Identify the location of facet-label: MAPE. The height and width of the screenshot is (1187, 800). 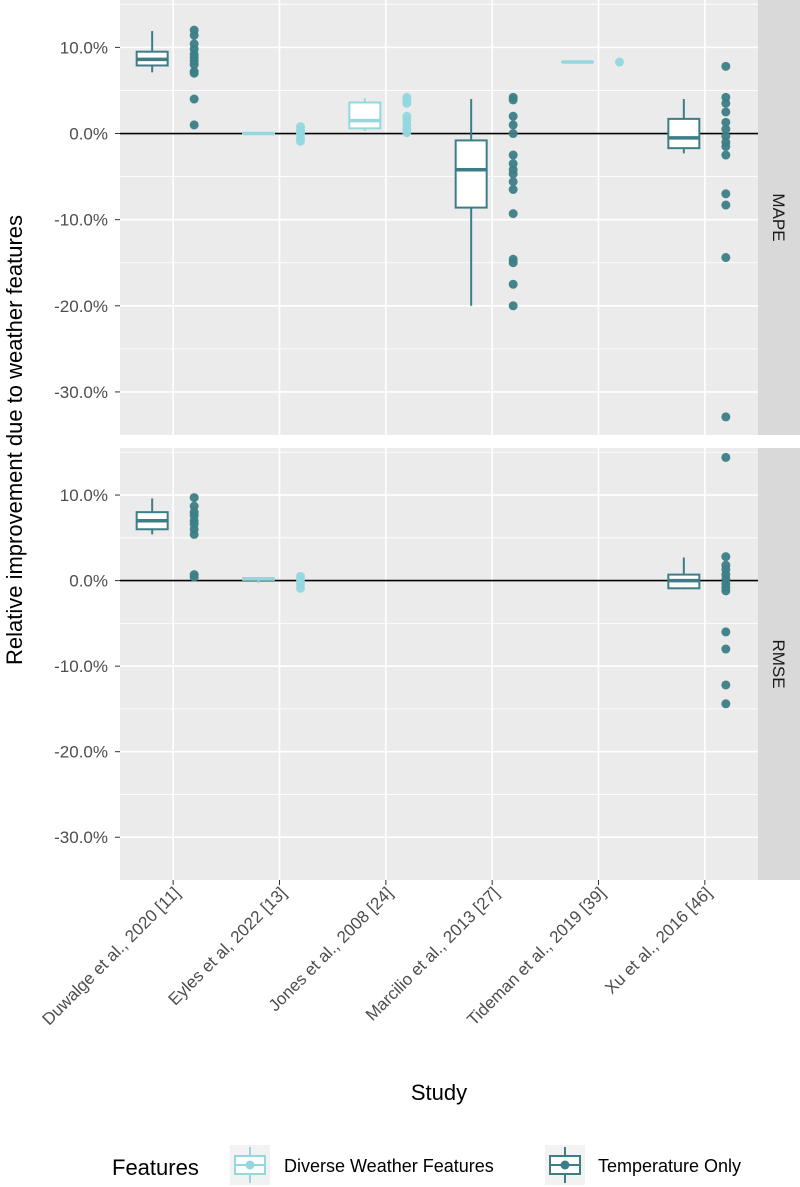
(778, 217).